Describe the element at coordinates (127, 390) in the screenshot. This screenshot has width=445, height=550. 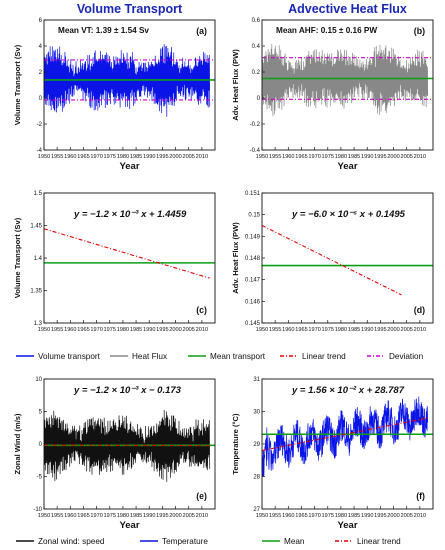
I see `trend-equation: y = −1.2 × 10⁻³ x − 0.173` at that location.